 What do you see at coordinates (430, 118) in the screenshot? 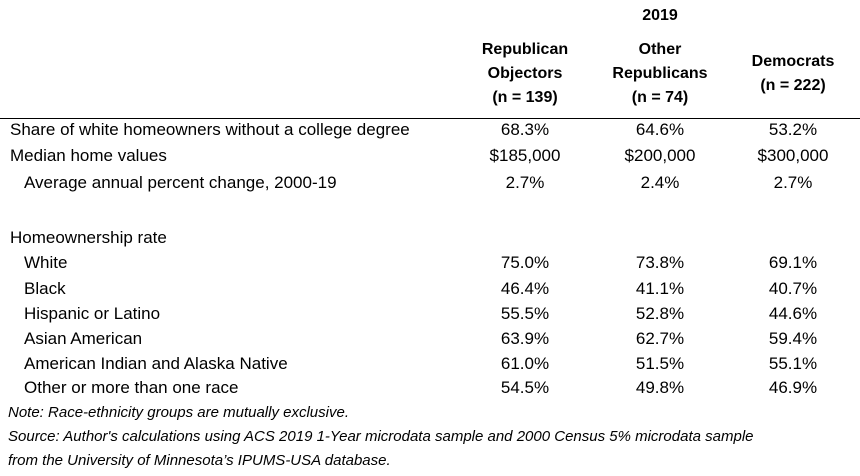
I see `header-divider` at bounding box center [430, 118].